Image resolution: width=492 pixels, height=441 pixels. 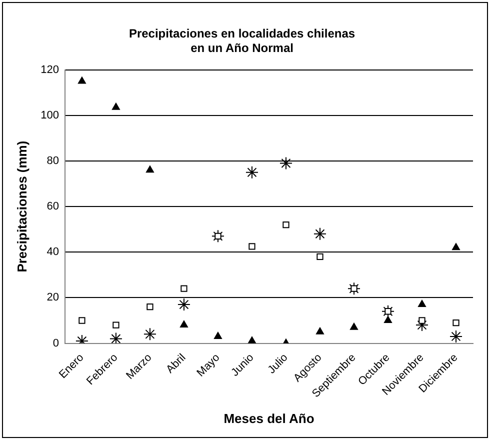 I want to click on y-tick-label: 80, so click(x=52, y=160).